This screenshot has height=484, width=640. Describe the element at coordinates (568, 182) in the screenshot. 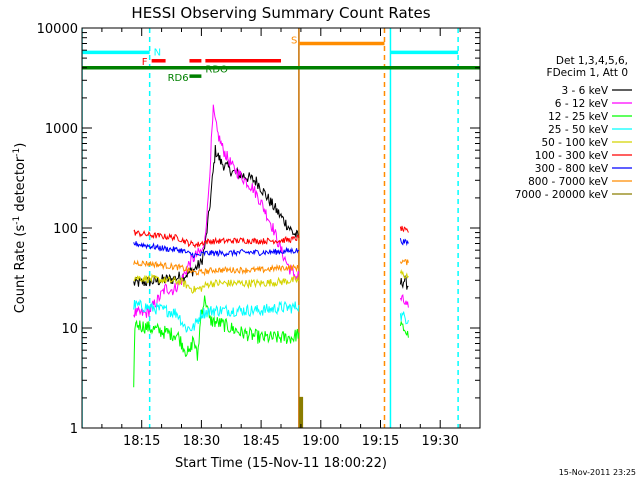

I see `legend-entry-label: 800 - 7000 keV` at that location.